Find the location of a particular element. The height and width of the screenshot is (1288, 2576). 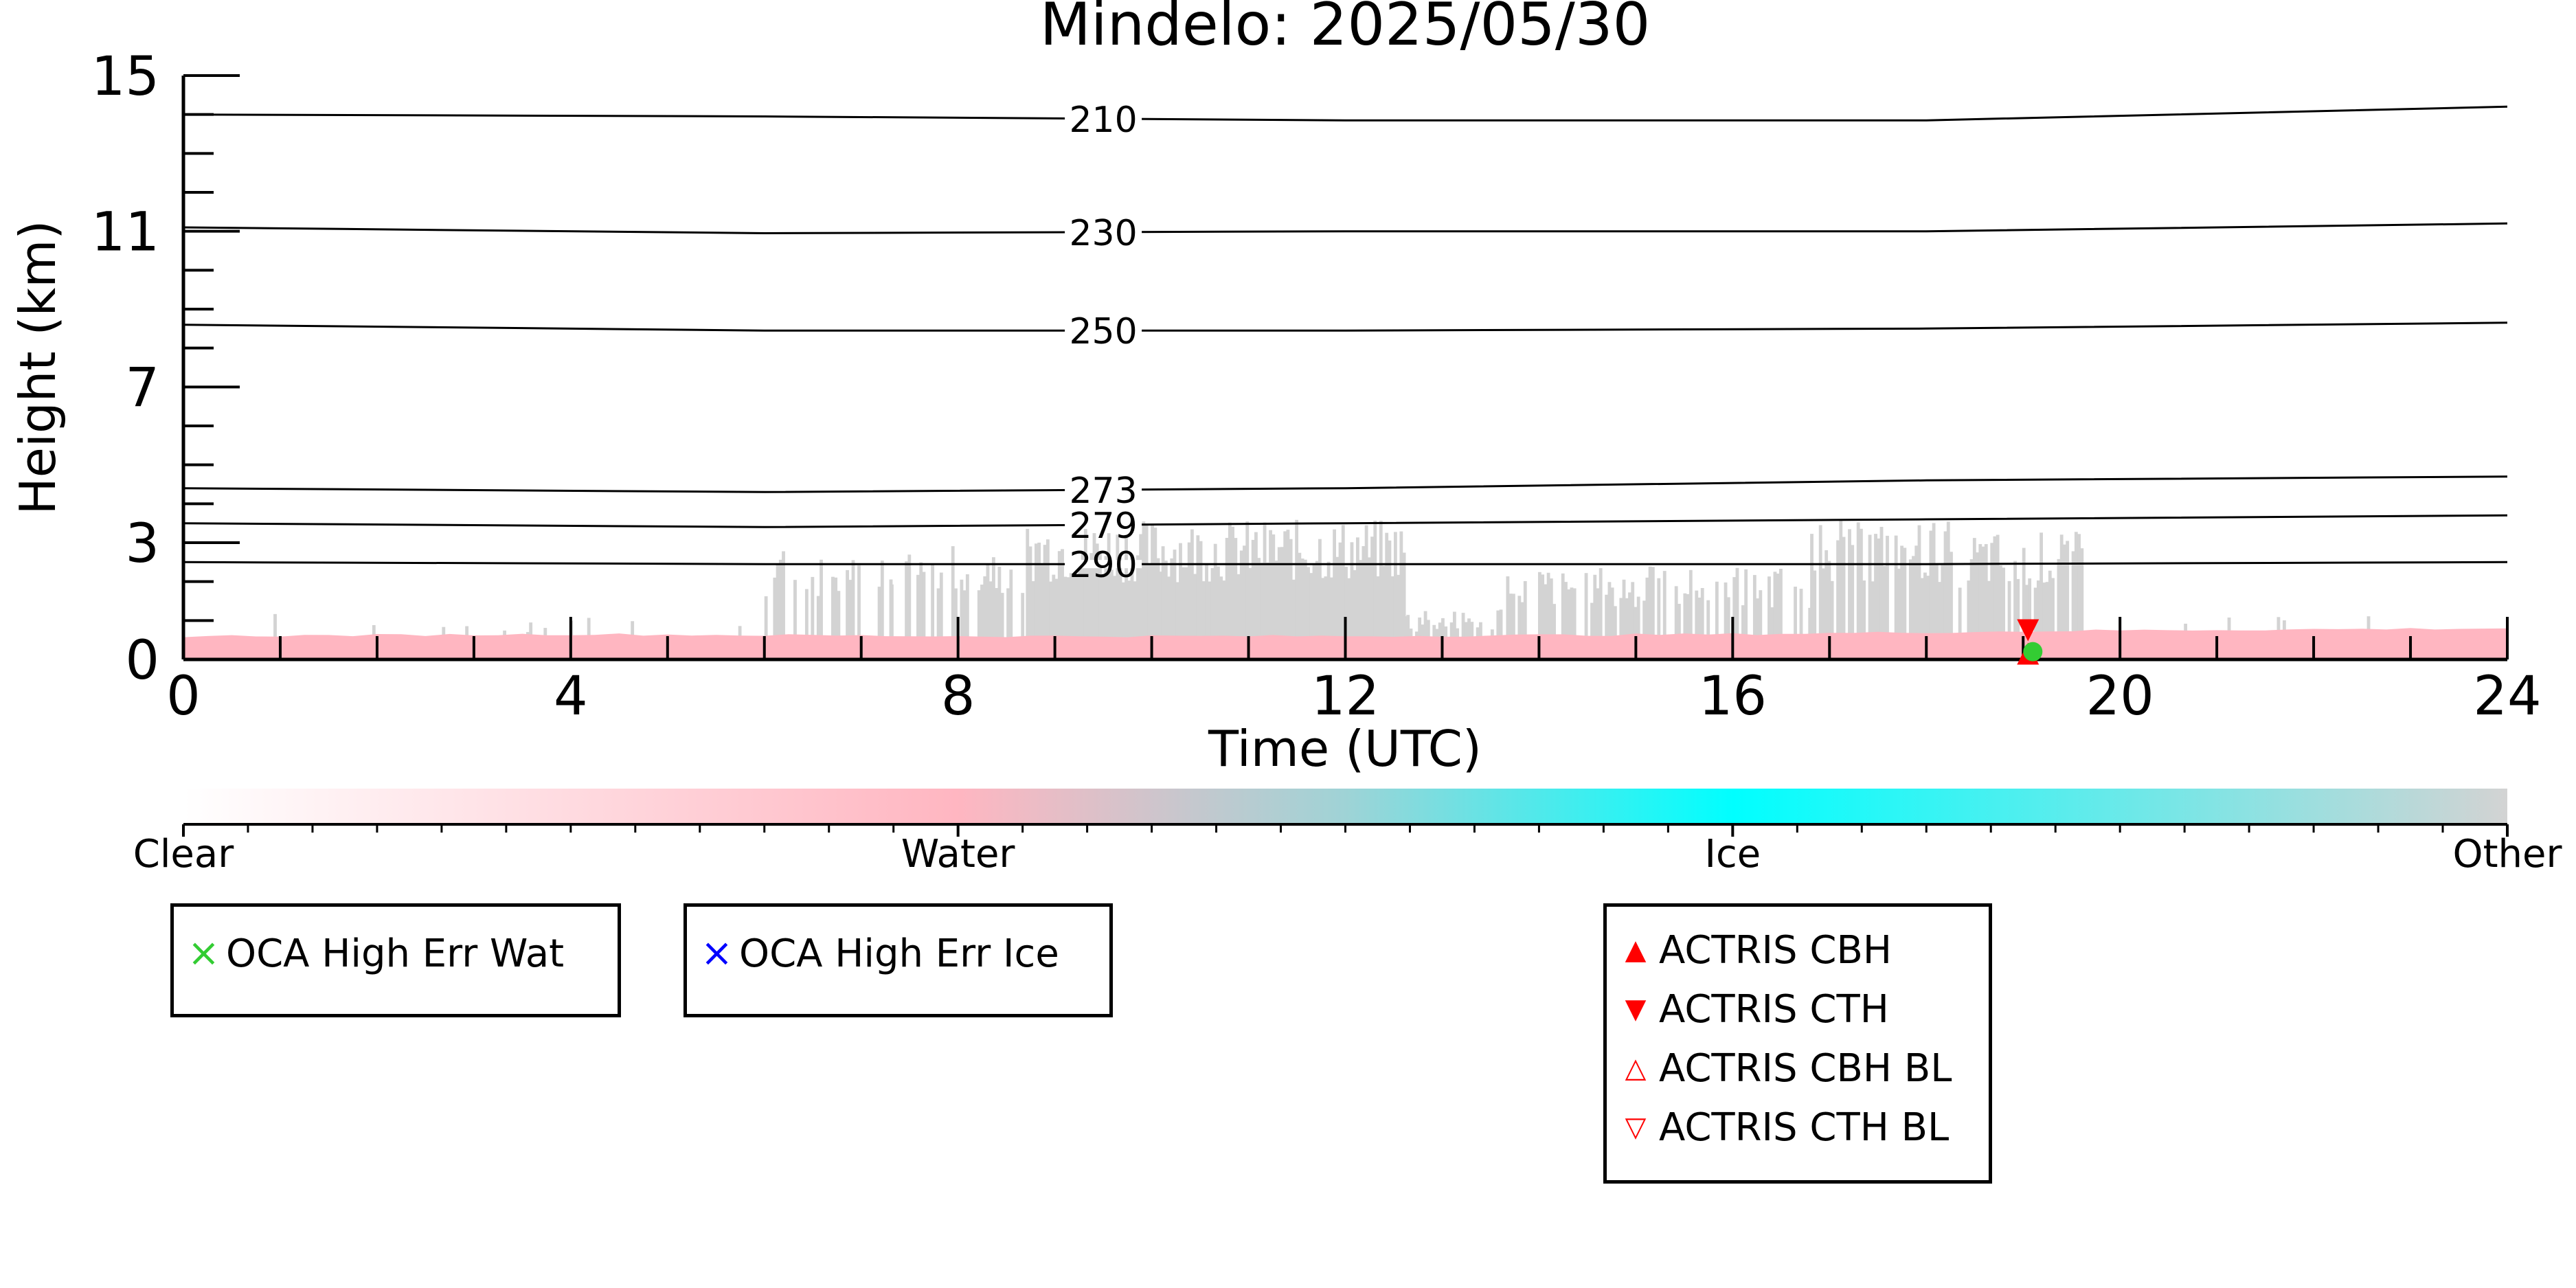

colorbar-label-clear: Clear is located at coordinates (183, 854).